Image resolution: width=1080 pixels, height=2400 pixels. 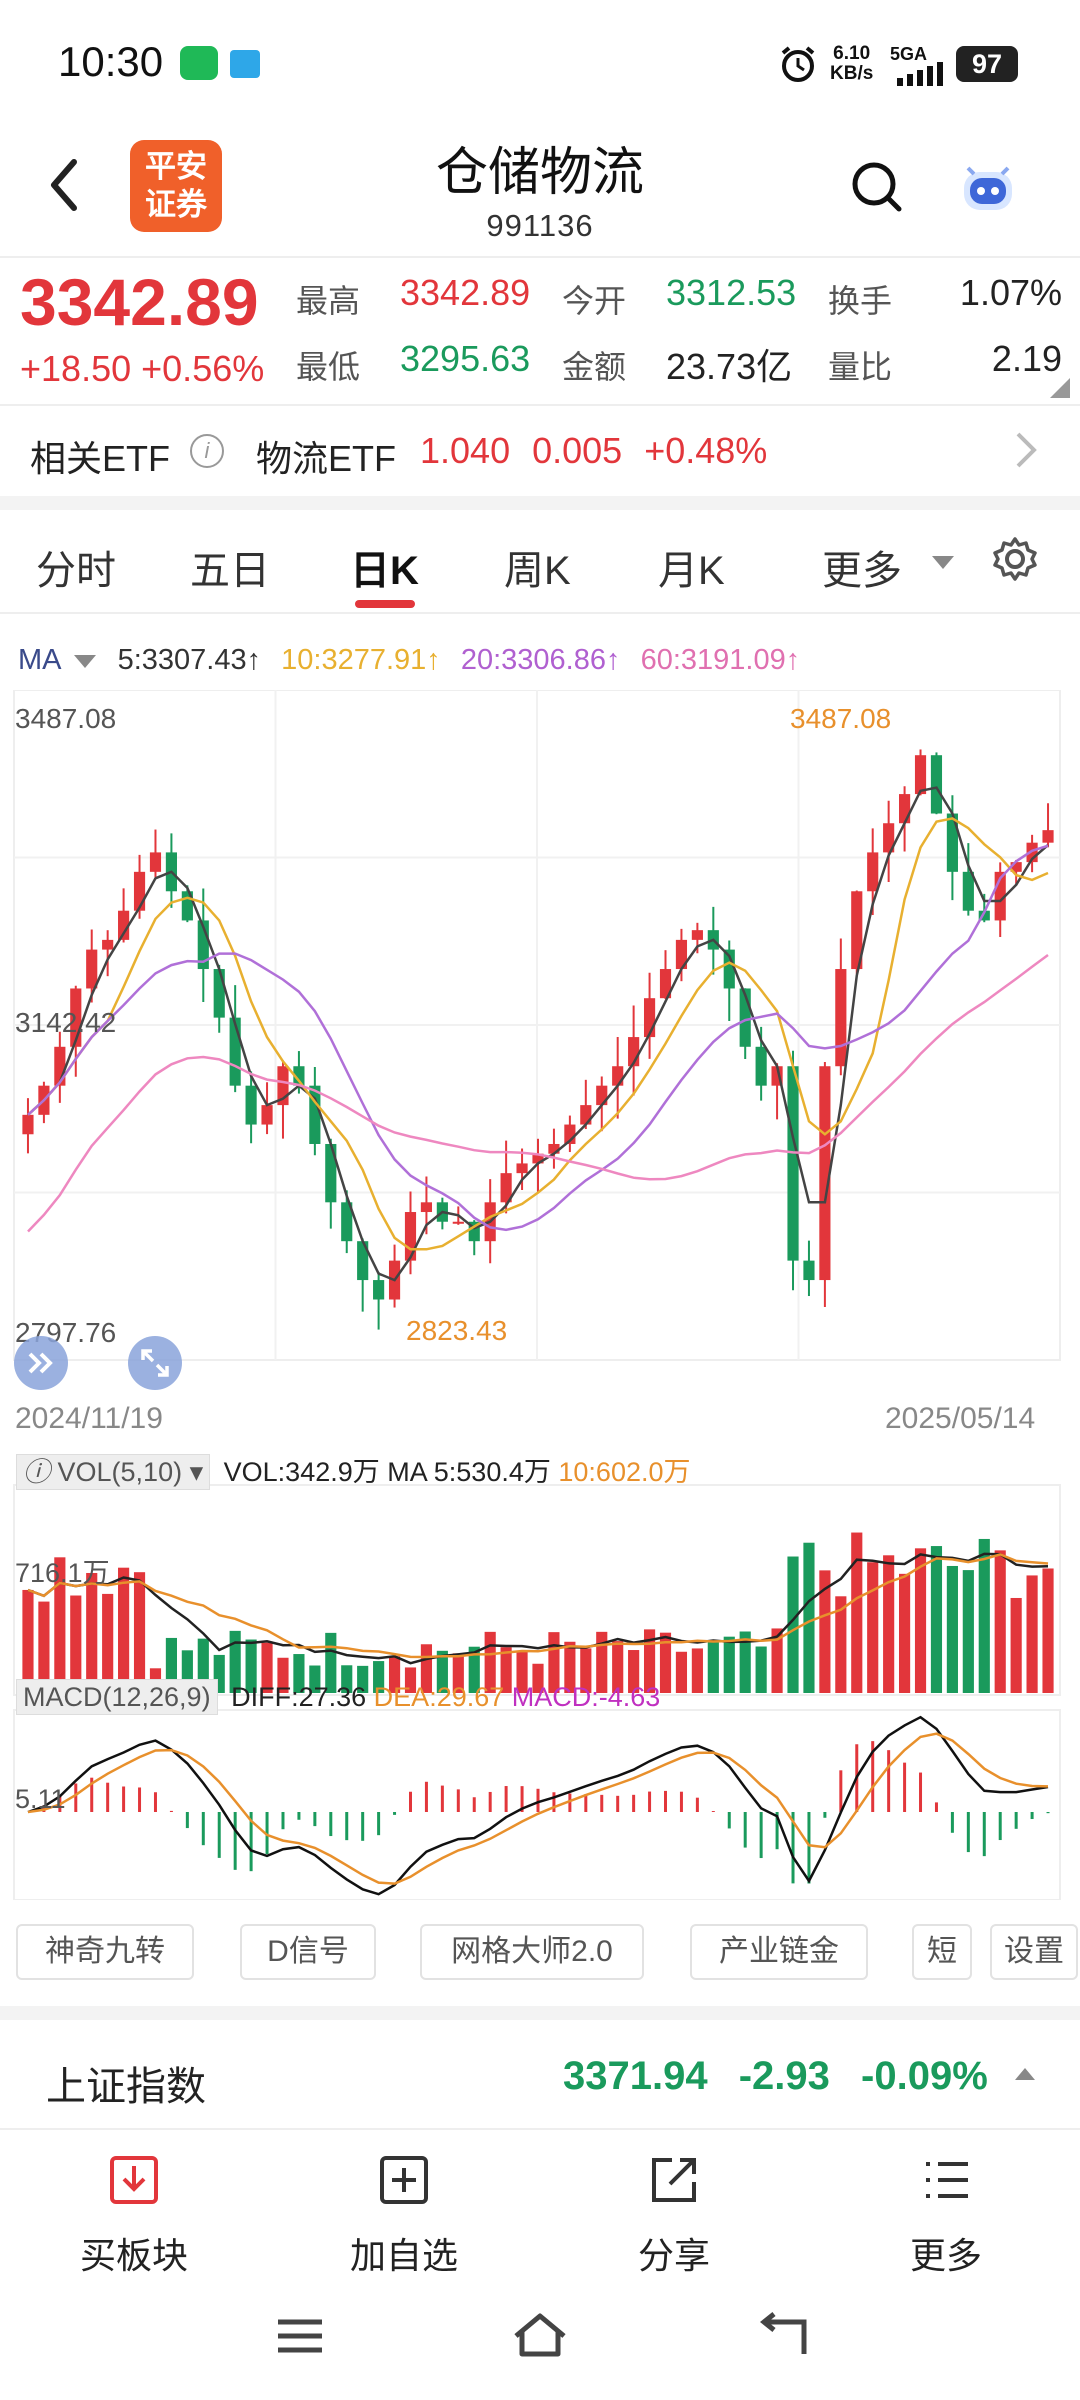 I want to click on ma-label: MA, so click(x=40, y=660).